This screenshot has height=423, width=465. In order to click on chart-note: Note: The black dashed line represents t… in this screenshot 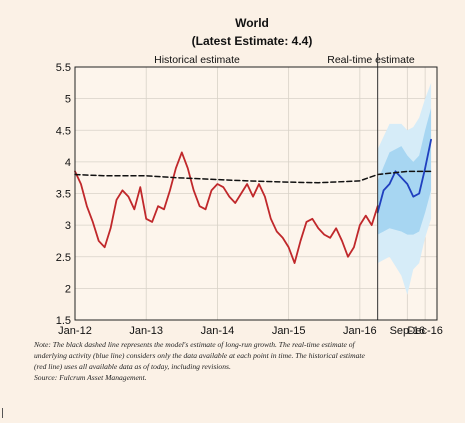, I will do `click(244, 361)`.